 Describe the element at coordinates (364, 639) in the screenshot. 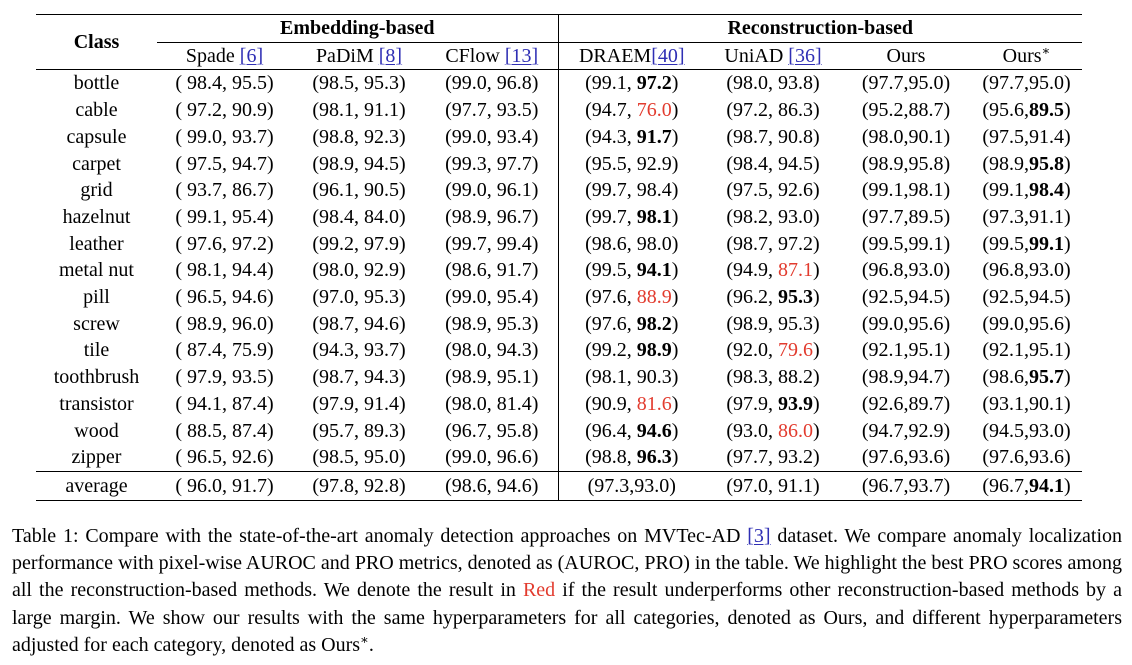

I see `caption-star: ∗` at that location.